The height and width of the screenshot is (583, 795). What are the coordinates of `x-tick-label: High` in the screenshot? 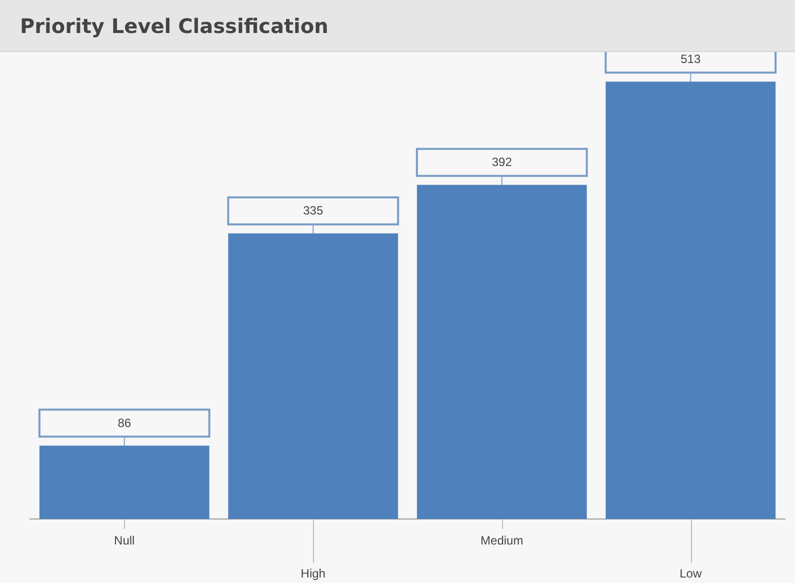 It's located at (313, 573).